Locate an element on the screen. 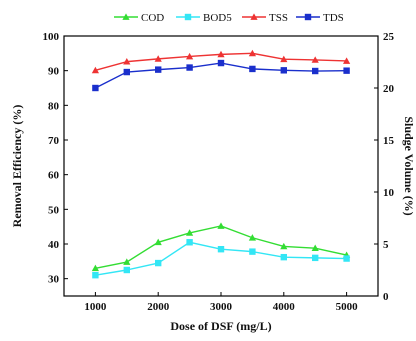 This screenshot has width=416, height=341. legend-label-tds: TDS is located at coordinates (333, 18).